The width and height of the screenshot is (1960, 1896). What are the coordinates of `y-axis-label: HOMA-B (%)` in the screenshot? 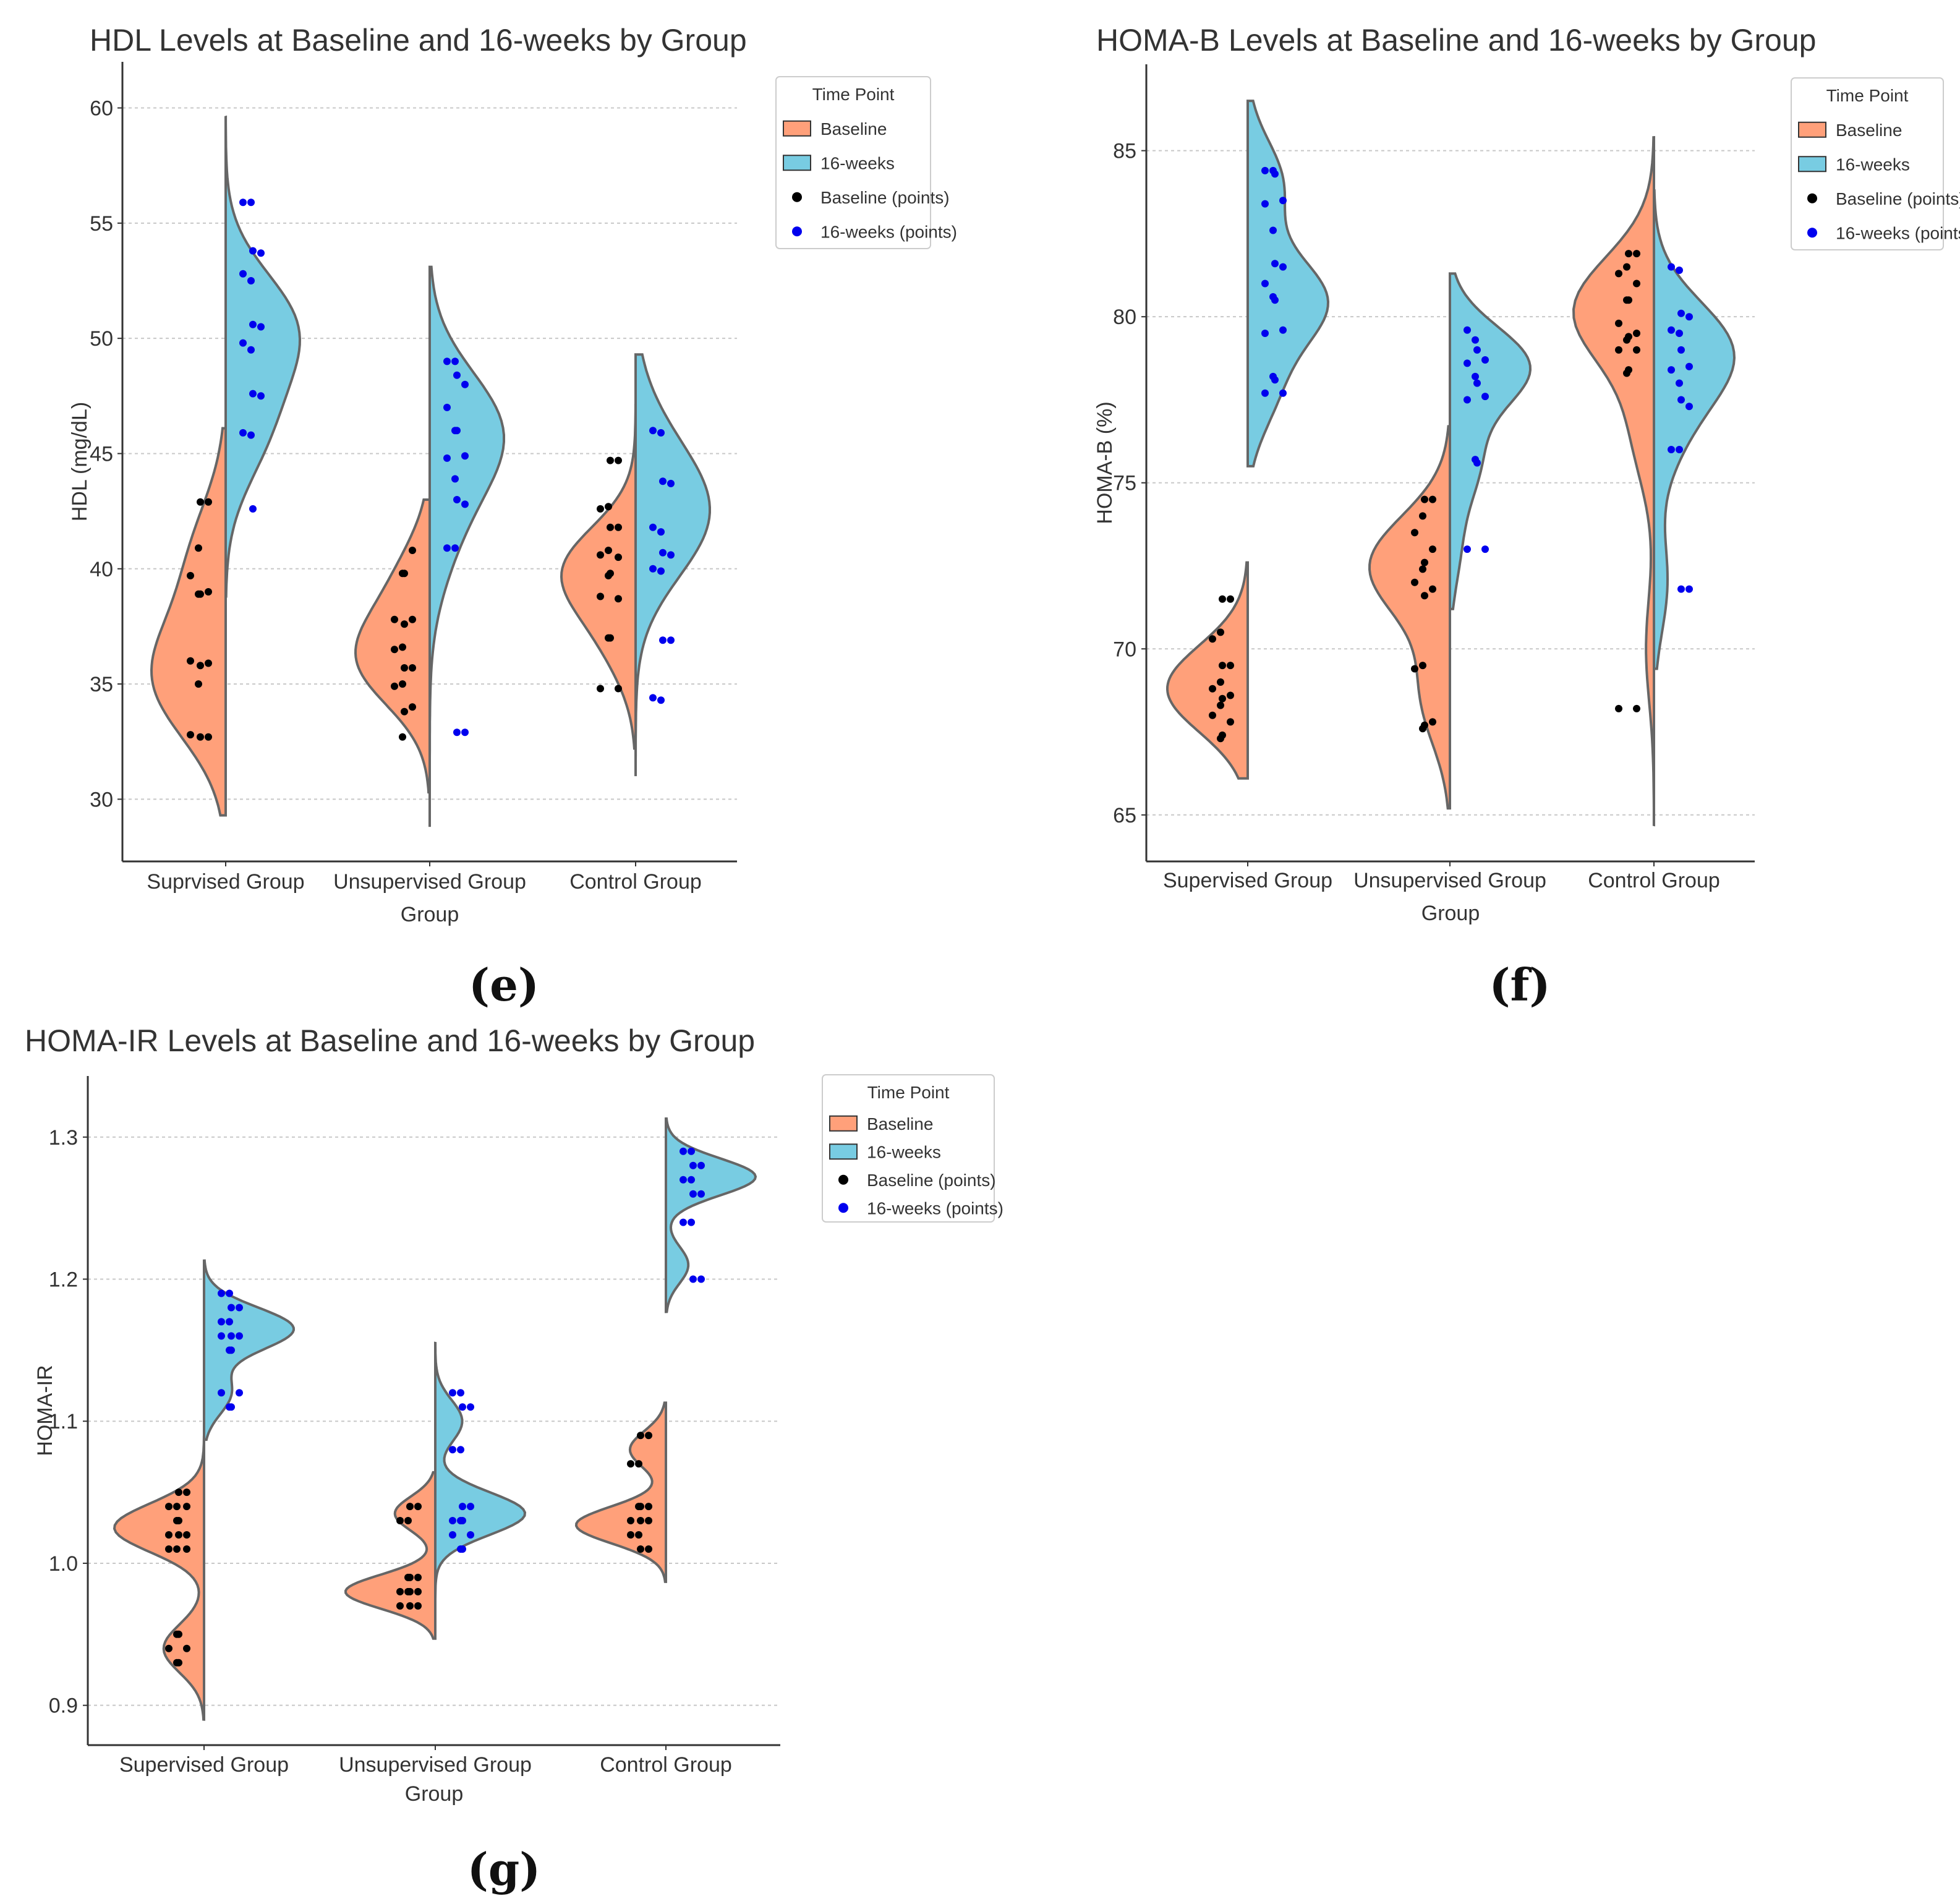 It's located at (1105, 462).